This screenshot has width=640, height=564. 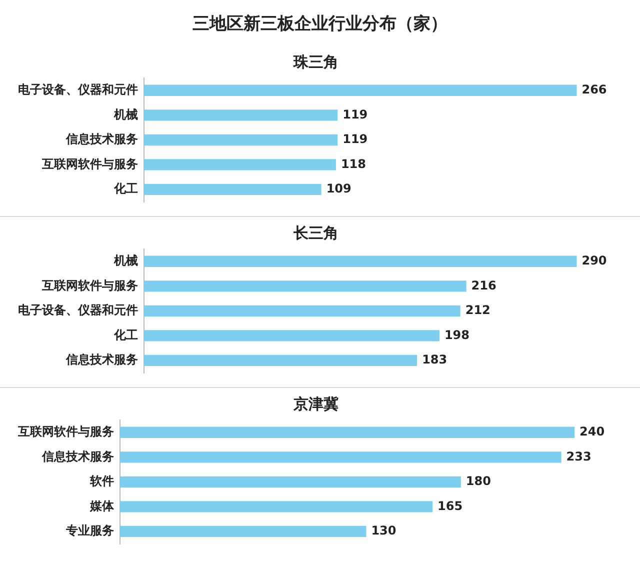 I want to click on data-label: 130, so click(x=383, y=531).